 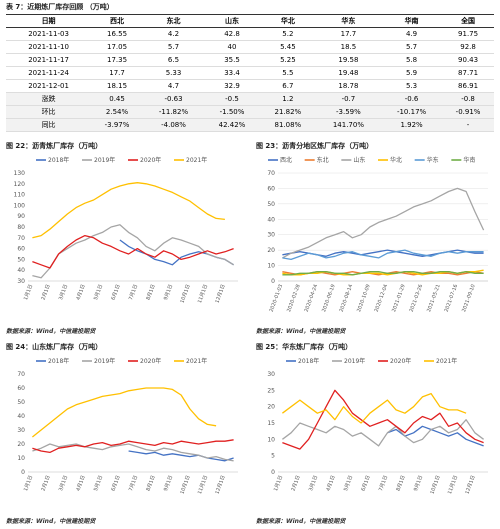 What do you see at coordinates (433, 160) in the screenshot?
I see `legend-label: 华东` at bounding box center [433, 160].